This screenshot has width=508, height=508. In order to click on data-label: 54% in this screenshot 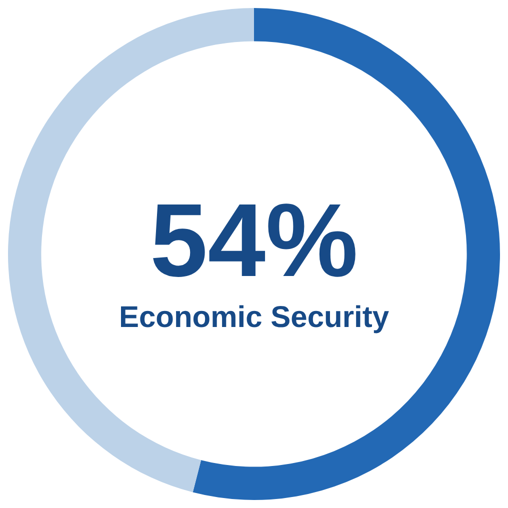, I will do `click(254, 241)`.